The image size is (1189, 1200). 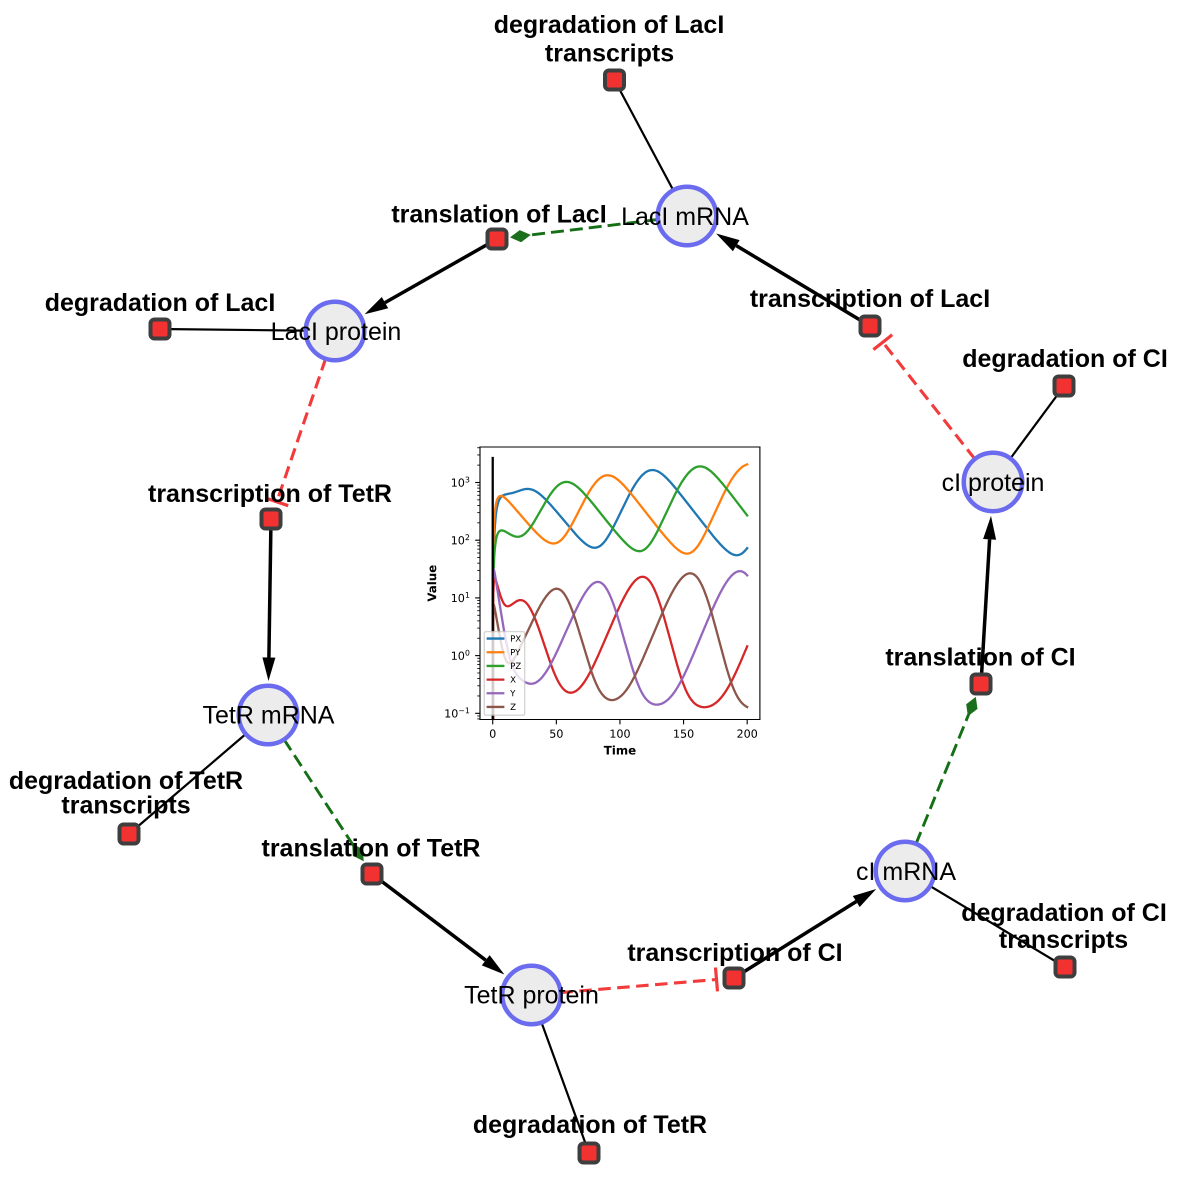 I want to click on svg-text: translation of LacI, so click(x=498, y=215).